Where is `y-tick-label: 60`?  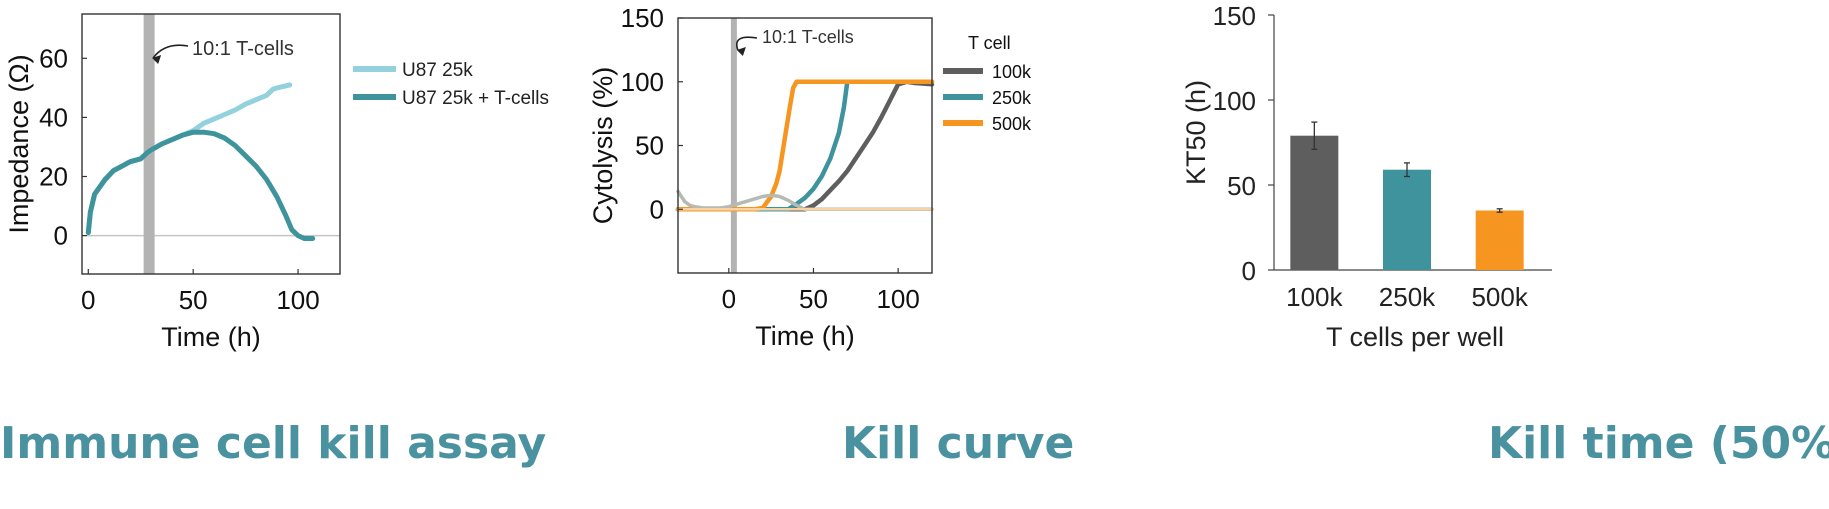 y-tick-label: 60 is located at coordinates (53, 58).